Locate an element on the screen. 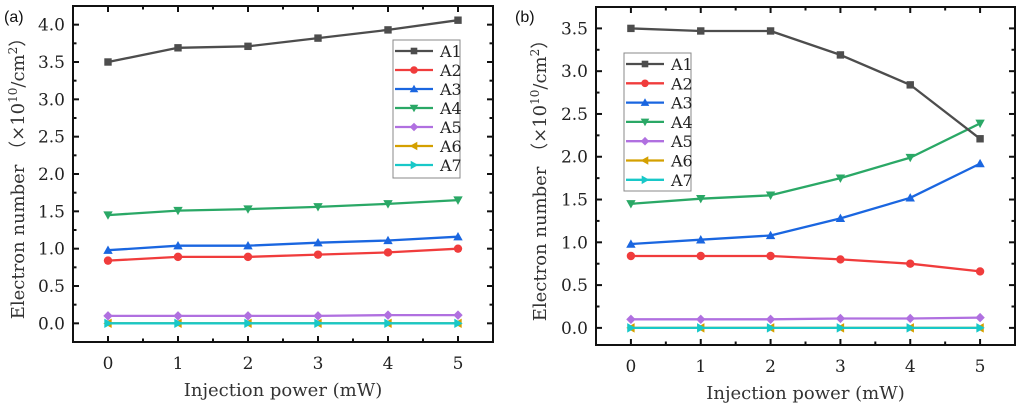  legend-item: A2 is located at coordinates (428, 70).